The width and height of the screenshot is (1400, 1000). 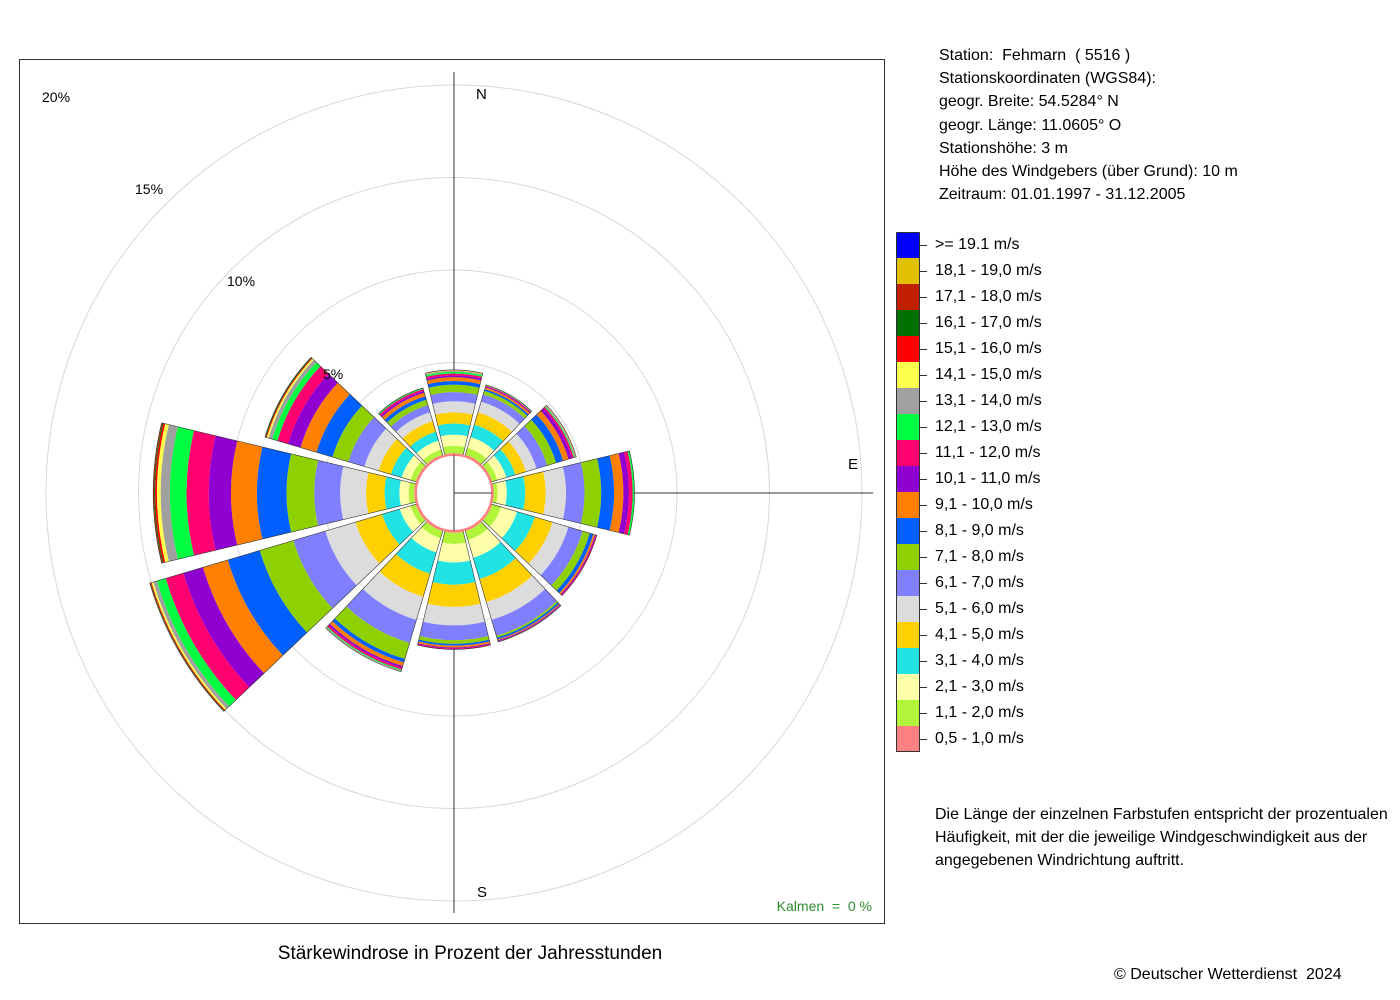 What do you see at coordinates (1062, 195) in the screenshot?
I see `time-period: Zeitraum: 01.01.1997 - 31.12.2005` at bounding box center [1062, 195].